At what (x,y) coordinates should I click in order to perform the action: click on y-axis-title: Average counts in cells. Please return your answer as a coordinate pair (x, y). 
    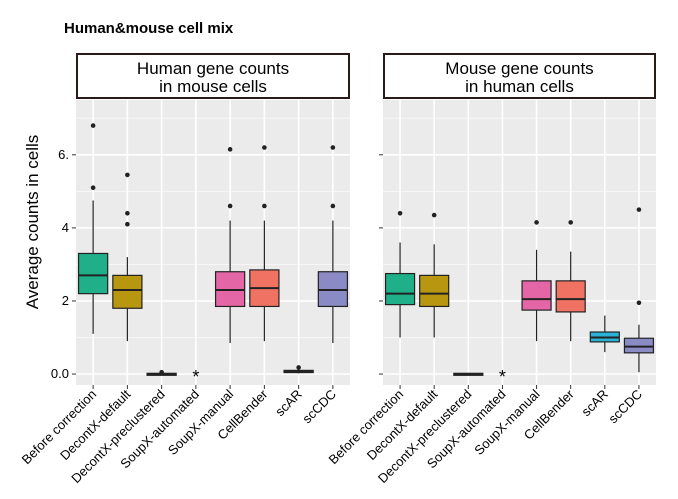
    Looking at the image, I should click on (32, 222).